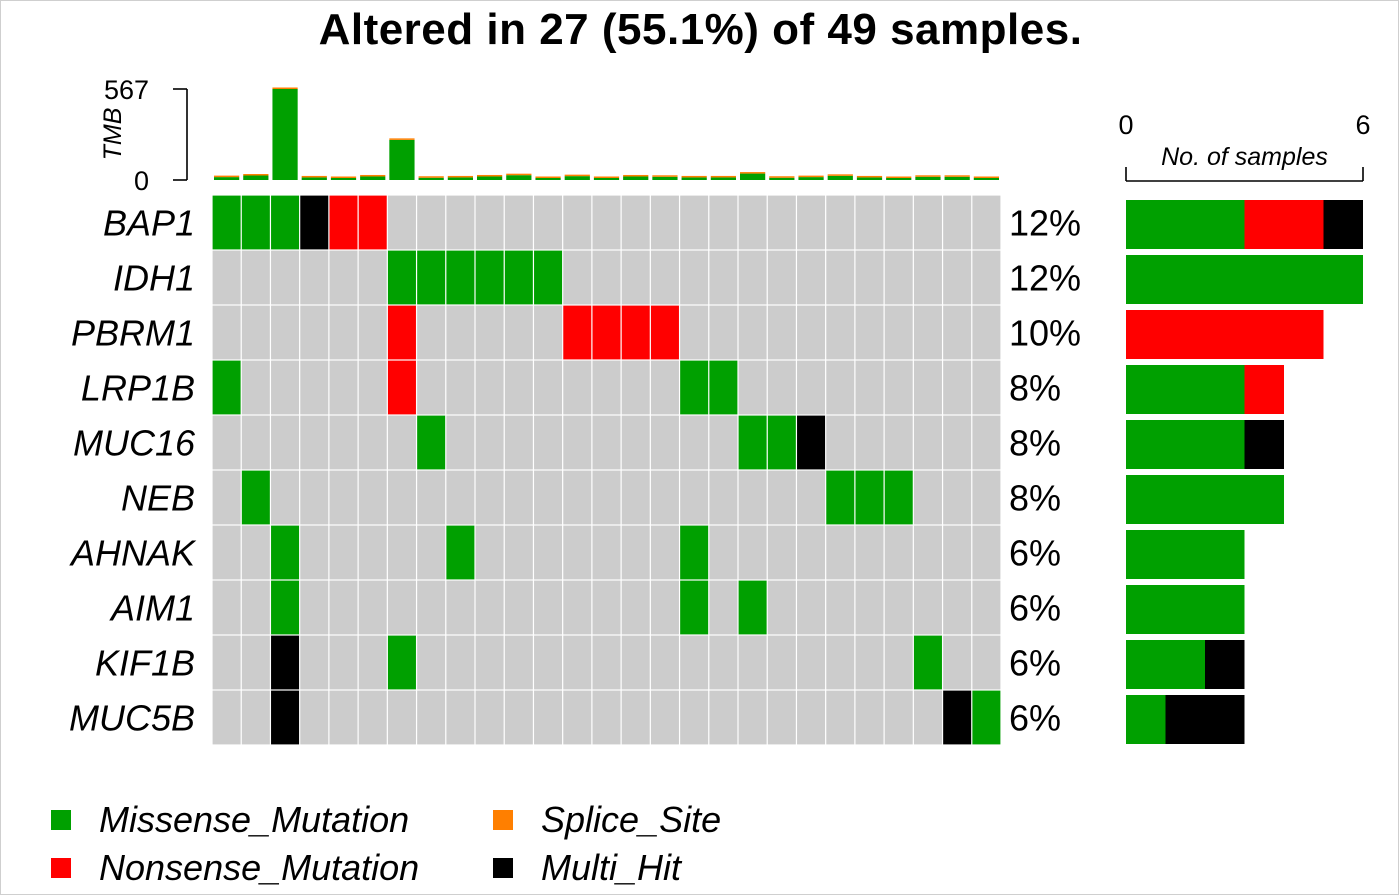  I want to click on gene-label: AIM1, so click(152, 608).